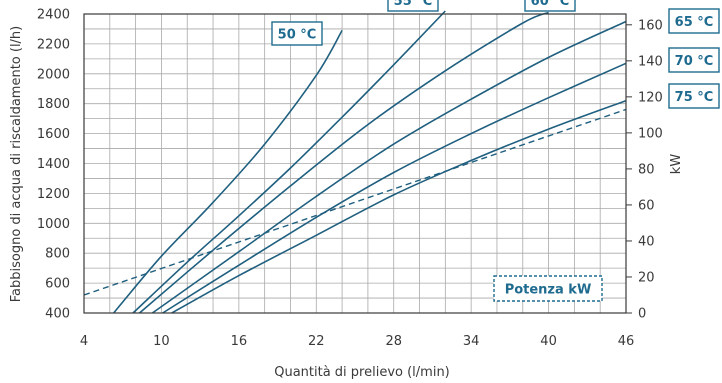  I want to click on x-tick-label: 4, so click(84, 341).